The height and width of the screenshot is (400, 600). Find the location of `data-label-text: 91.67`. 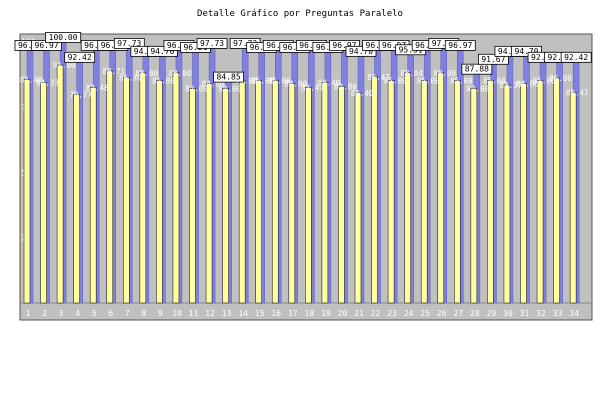

data-label-text: 91.67 is located at coordinates (493, 59).